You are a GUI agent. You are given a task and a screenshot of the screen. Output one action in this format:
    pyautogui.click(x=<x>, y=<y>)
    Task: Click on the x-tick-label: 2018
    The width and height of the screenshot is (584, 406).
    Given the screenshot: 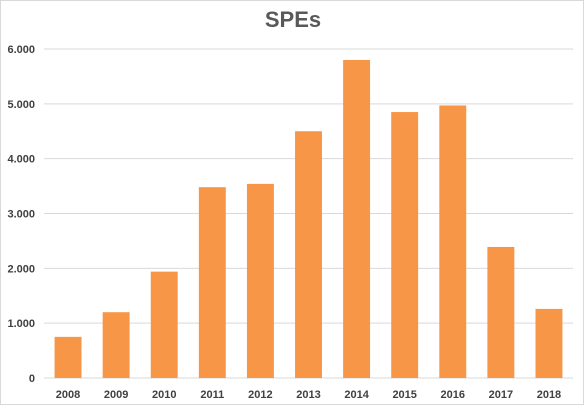 What is the action you would take?
    pyautogui.click(x=549, y=395)
    